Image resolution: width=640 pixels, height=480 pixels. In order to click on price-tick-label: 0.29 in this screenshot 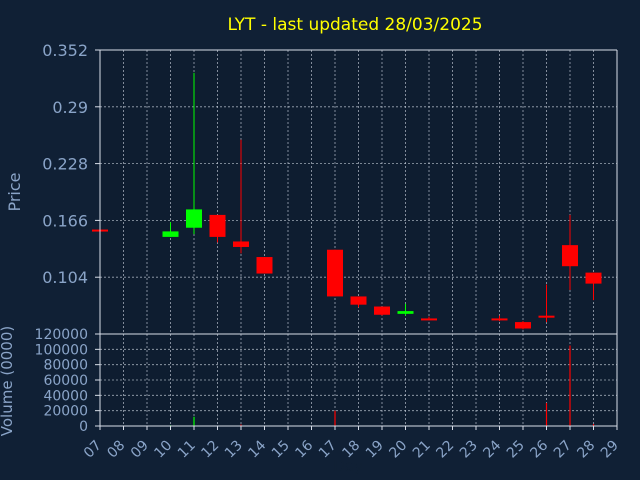, I will do `click(70, 107)`.